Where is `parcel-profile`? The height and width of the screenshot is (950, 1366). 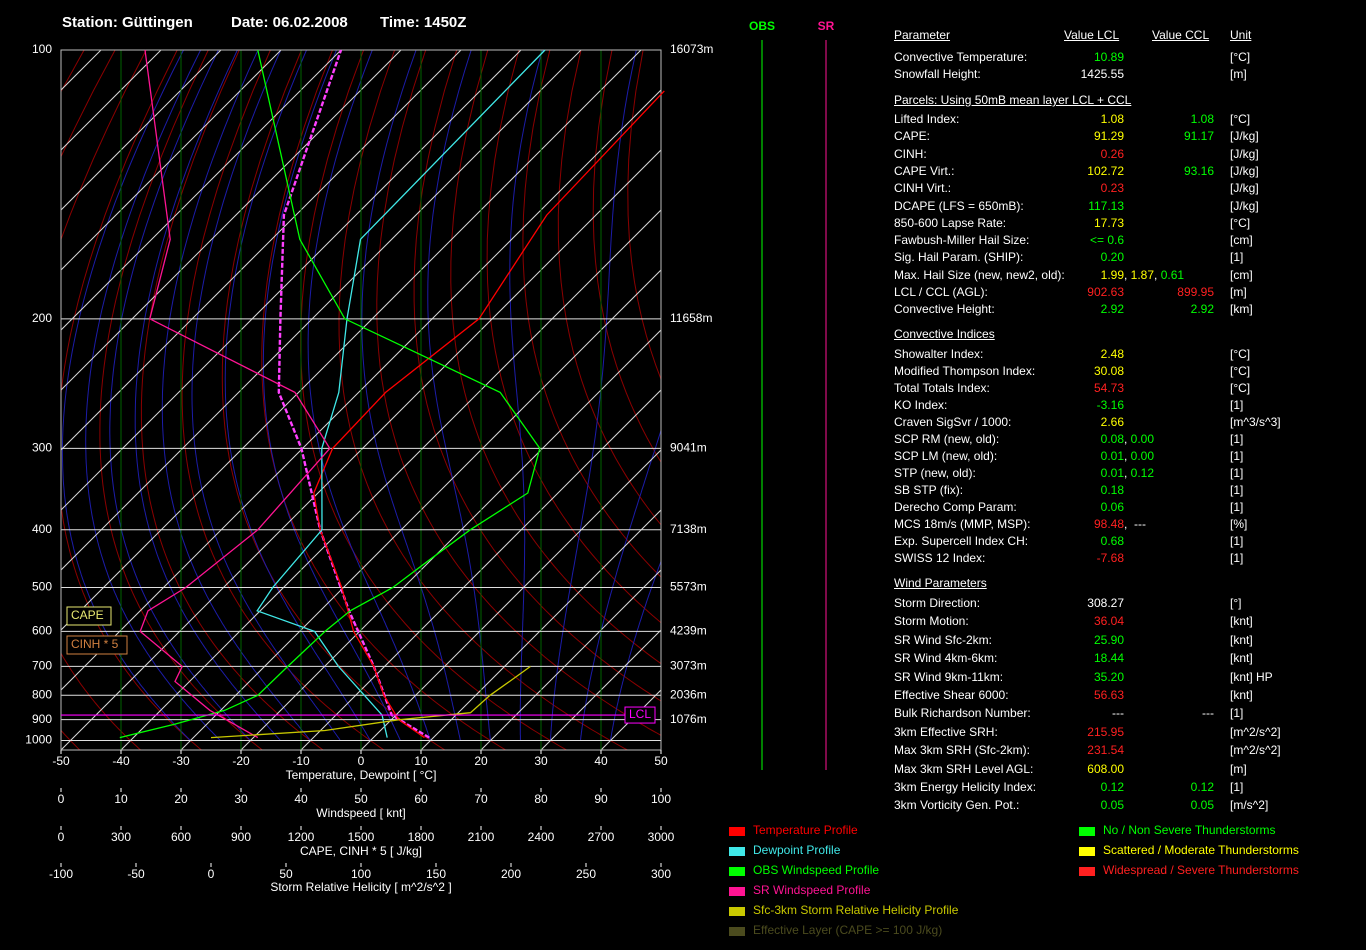 parcel-profile is located at coordinates (353, 394).